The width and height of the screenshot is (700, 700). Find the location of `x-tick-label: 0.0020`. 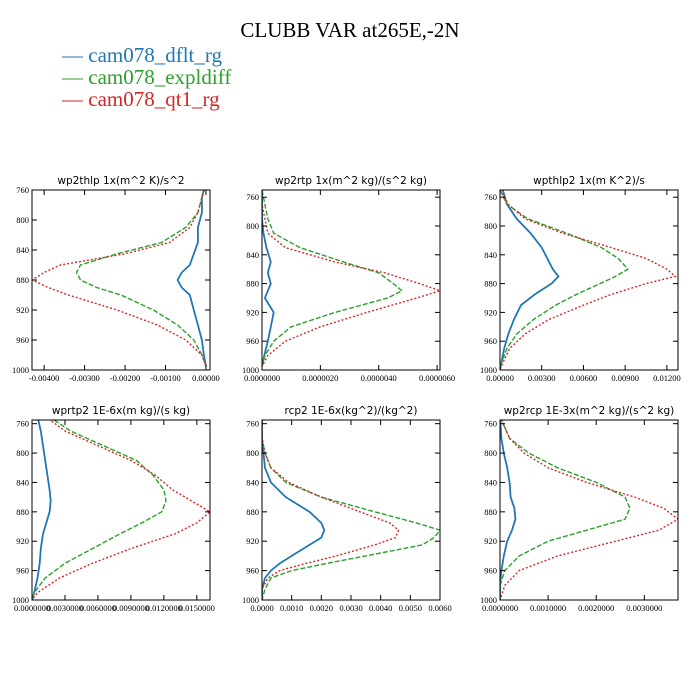

x-tick-label: 0.0020 is located at coordinates (321, 608).